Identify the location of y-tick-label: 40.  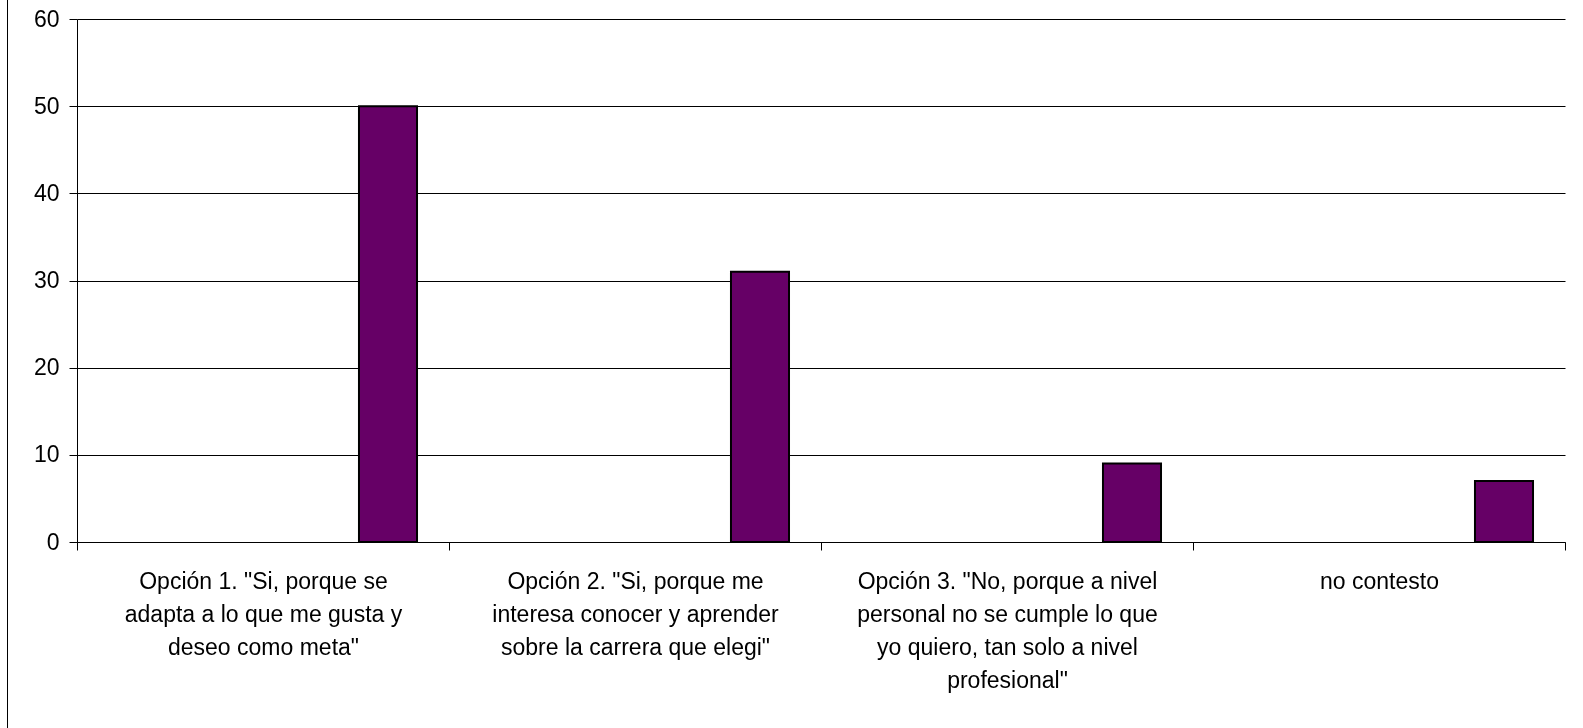
(46, 192).